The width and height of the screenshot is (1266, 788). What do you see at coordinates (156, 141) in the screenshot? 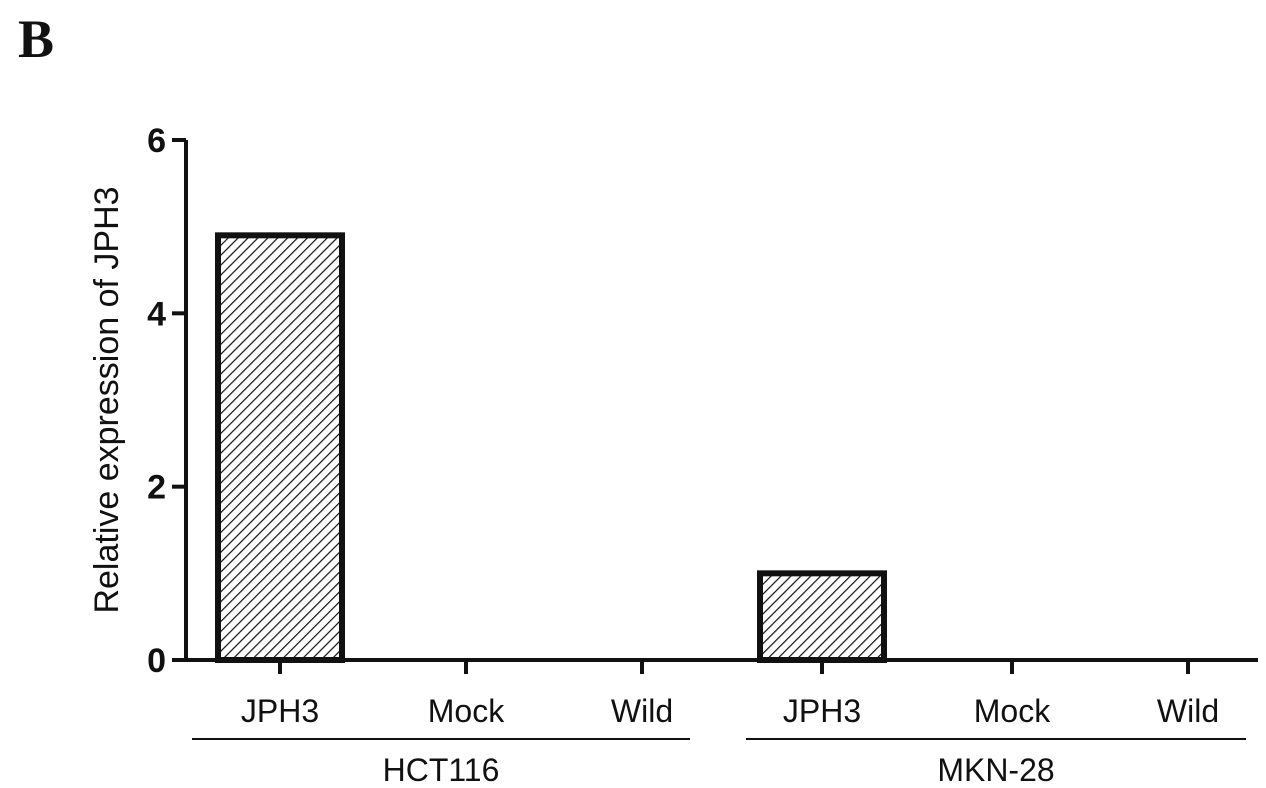
I see `y-tick-label-6: 6` at bounding box center [156, 141].